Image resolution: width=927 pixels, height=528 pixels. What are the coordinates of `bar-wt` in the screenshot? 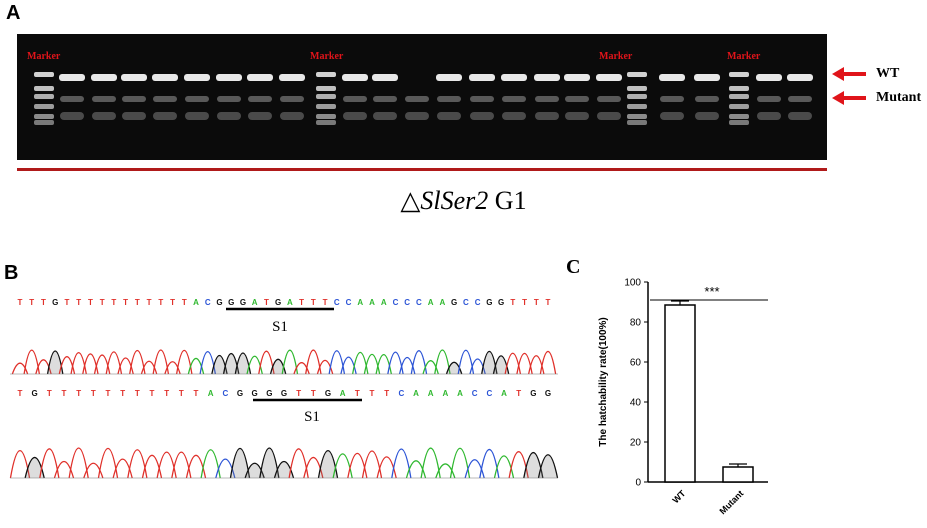 It's located at (680, 393).